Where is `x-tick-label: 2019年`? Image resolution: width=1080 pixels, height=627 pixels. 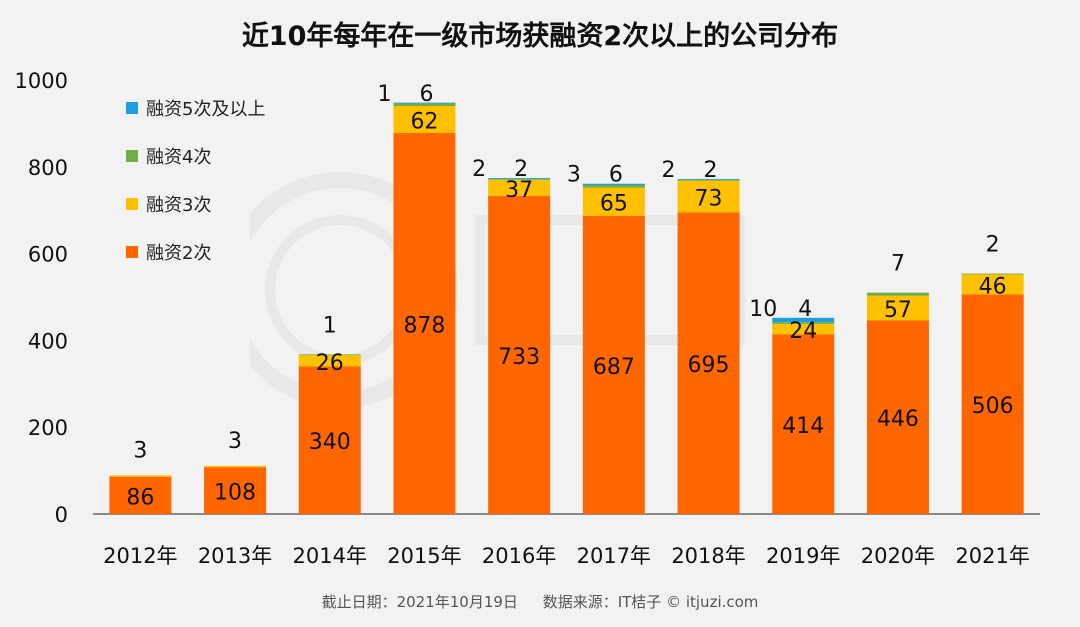
x-tick-label: 2019年 is located at coordinates (803, 556).